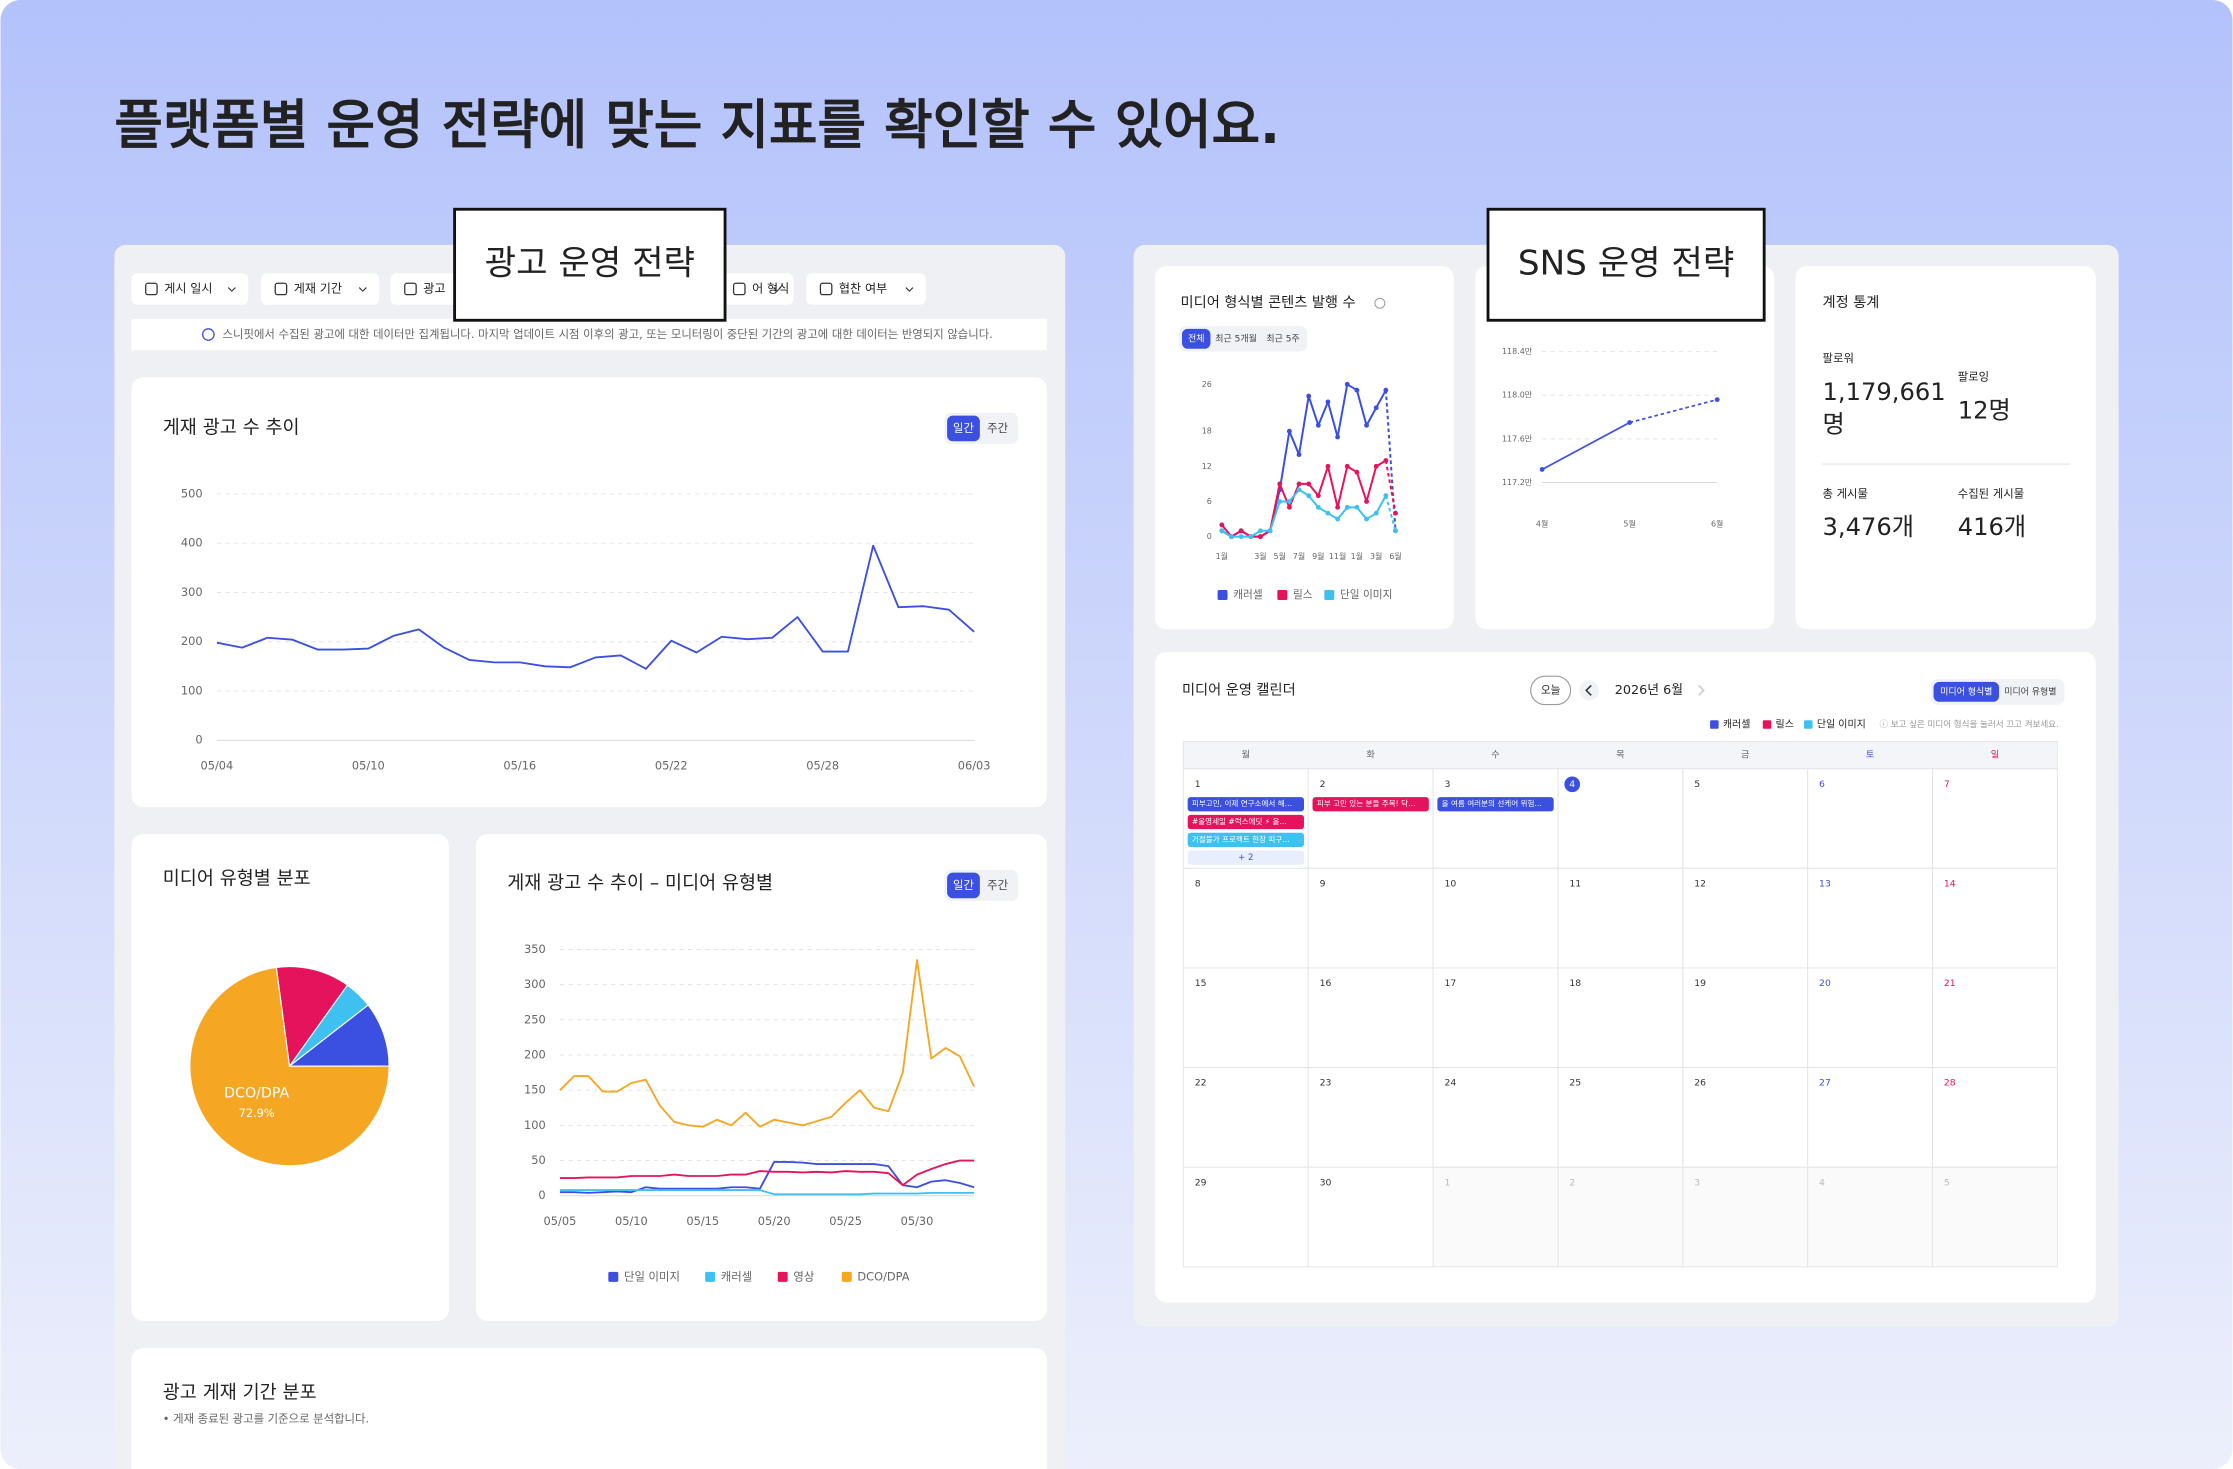  I want to click on today-button-label: 오늘, so click(1551, 689).